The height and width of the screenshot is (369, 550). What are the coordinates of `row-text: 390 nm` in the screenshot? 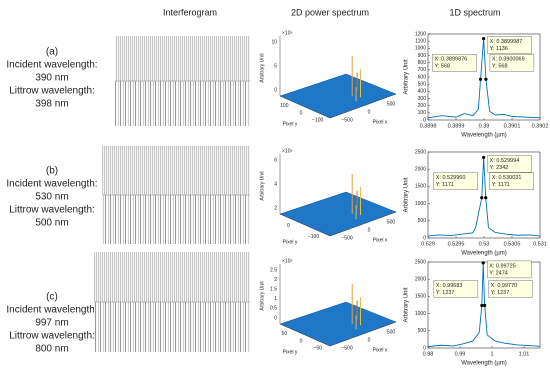 It's located at (51, 78).